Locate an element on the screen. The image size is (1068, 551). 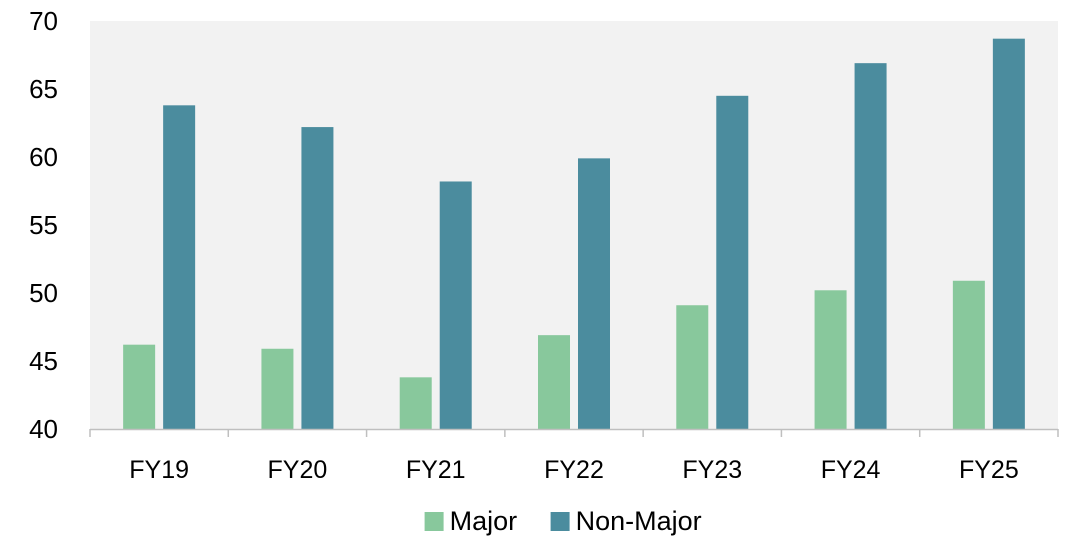
legend: Major Non-Major is located at coordinates (563, 521).